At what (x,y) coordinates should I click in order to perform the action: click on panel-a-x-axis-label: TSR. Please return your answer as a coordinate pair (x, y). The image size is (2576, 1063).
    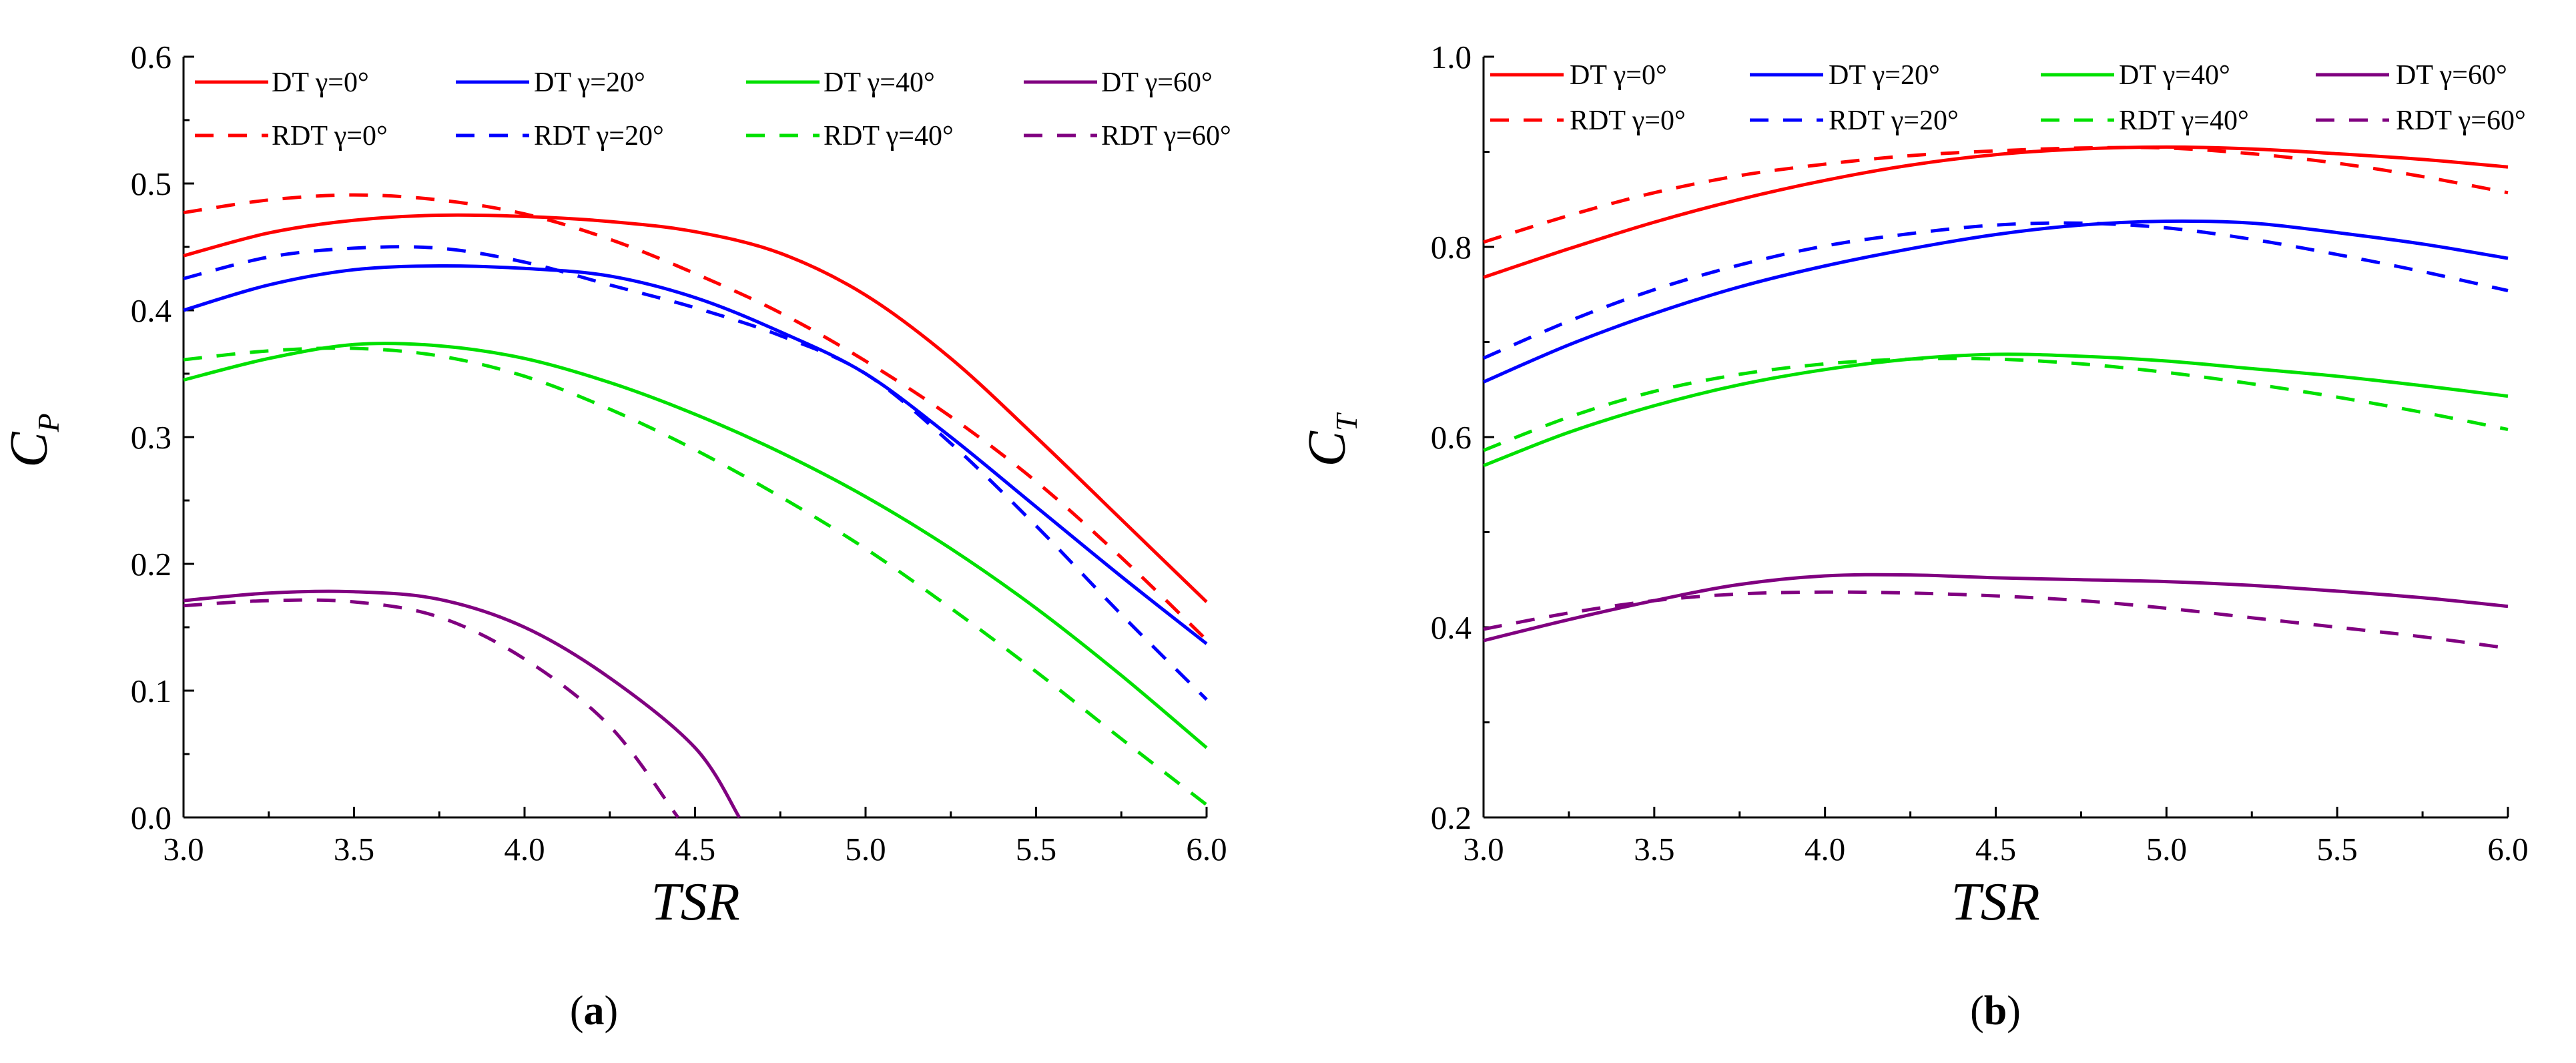
    Looking at the image, I should click on (695, 902).